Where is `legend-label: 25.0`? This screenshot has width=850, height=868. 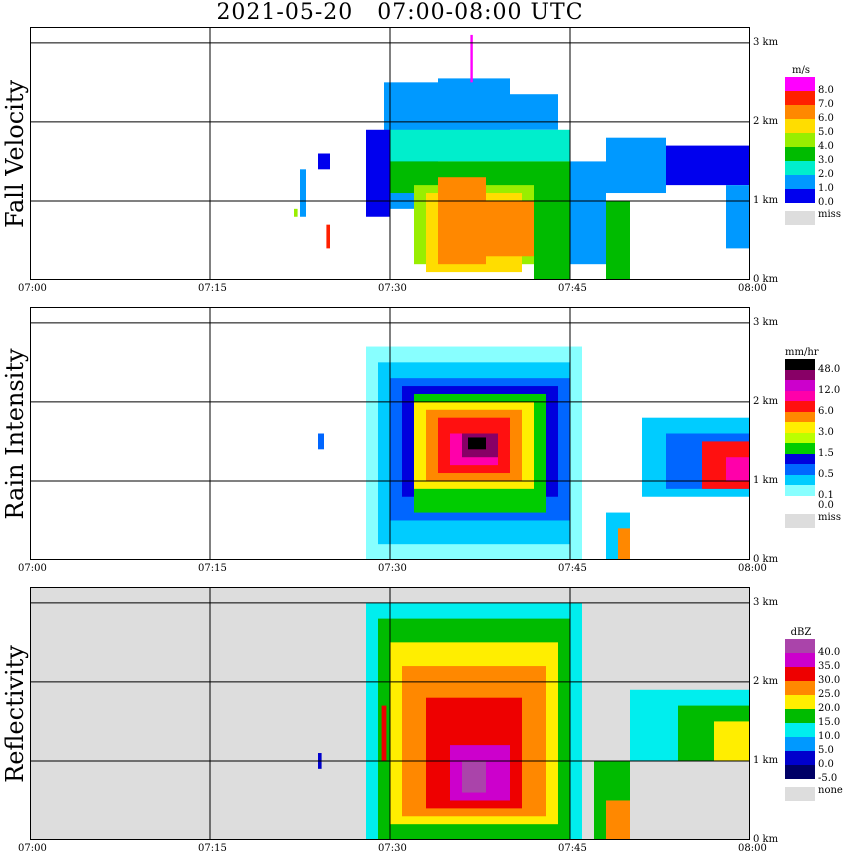 legend-label: 25.0 is located at coordinates (829, 694).